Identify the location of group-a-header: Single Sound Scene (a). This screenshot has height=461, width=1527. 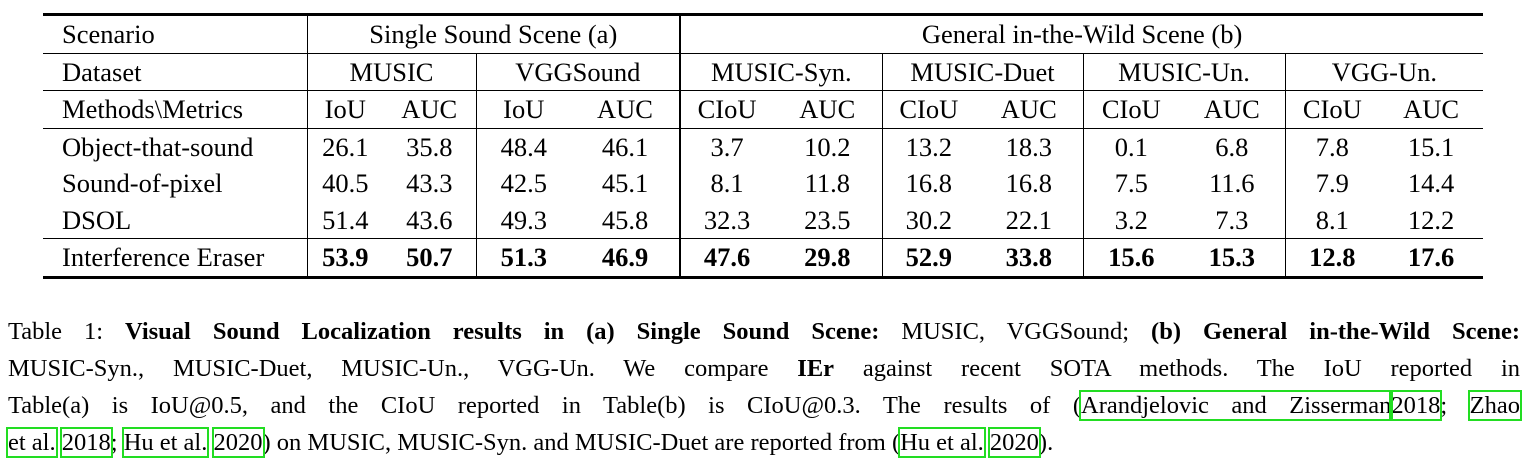
(493, 33).